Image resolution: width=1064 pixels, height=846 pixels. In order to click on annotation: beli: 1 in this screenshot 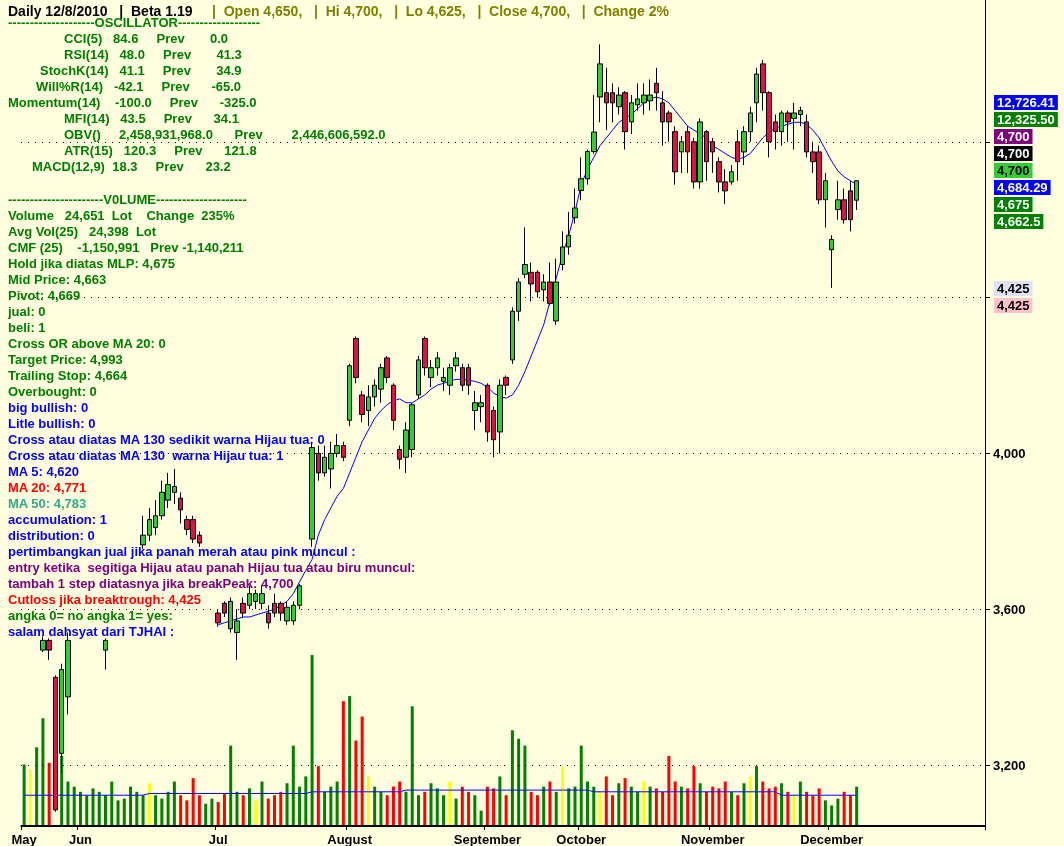, I will do `click(27, 327)`.